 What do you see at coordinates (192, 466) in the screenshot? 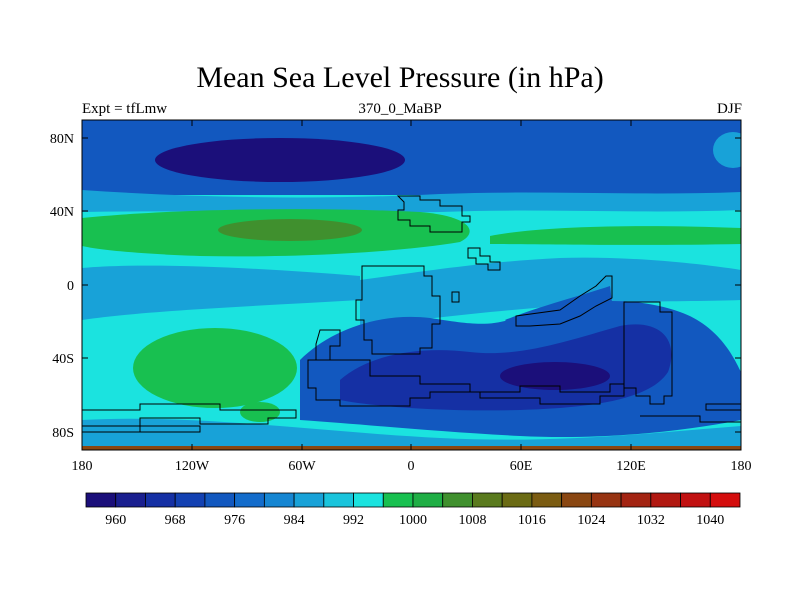
I see `lon-label-120w: 120W` at bounding box center [192, 466].